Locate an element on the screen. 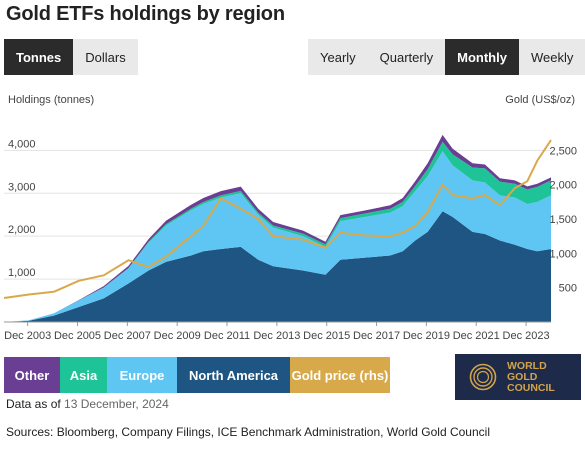 This screenshot has width=585, height=450. tonnes-button: Tonnes is located at coordinates (39, 57).